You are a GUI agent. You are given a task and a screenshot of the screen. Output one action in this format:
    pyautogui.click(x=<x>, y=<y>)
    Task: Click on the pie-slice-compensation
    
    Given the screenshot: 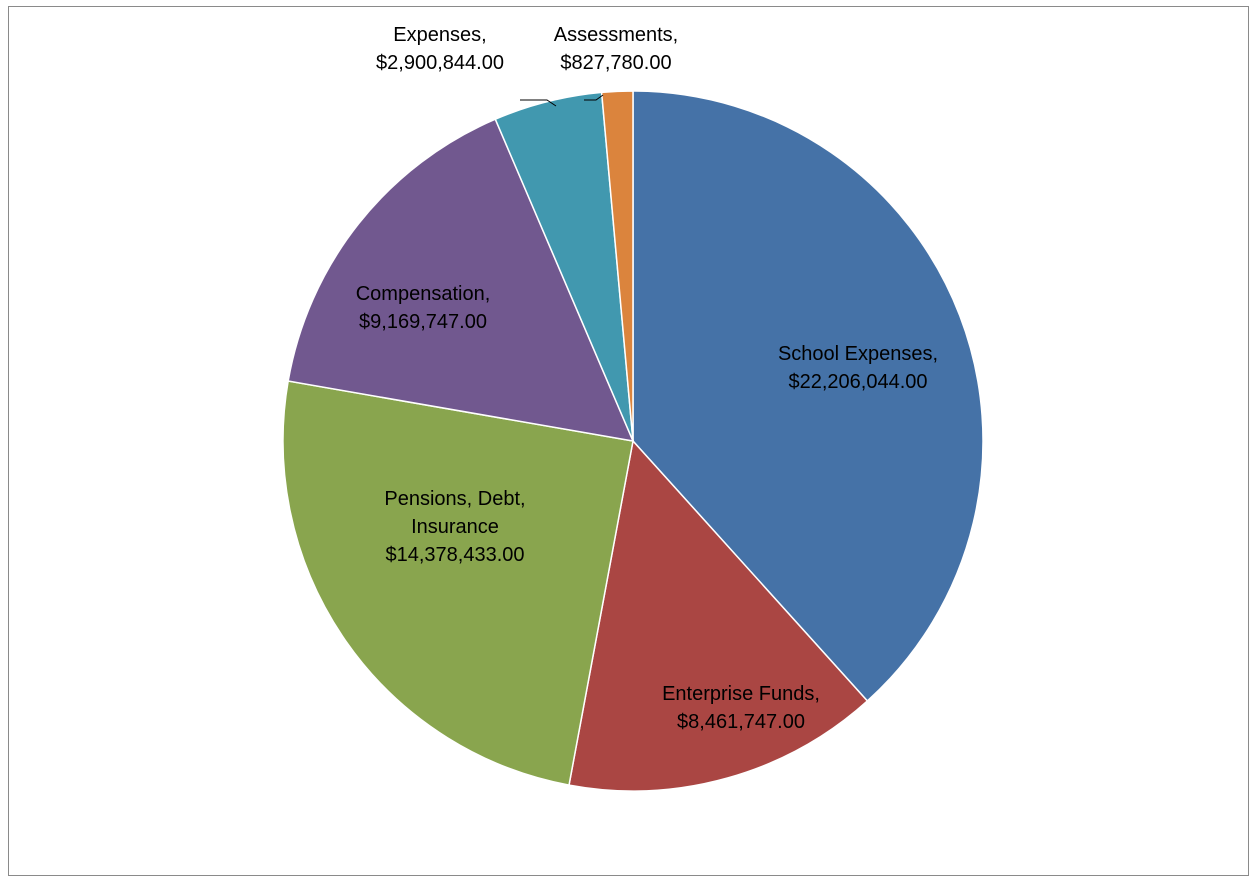 What is the action you would take?
    pyautogui.click(x=461, y=280)
    